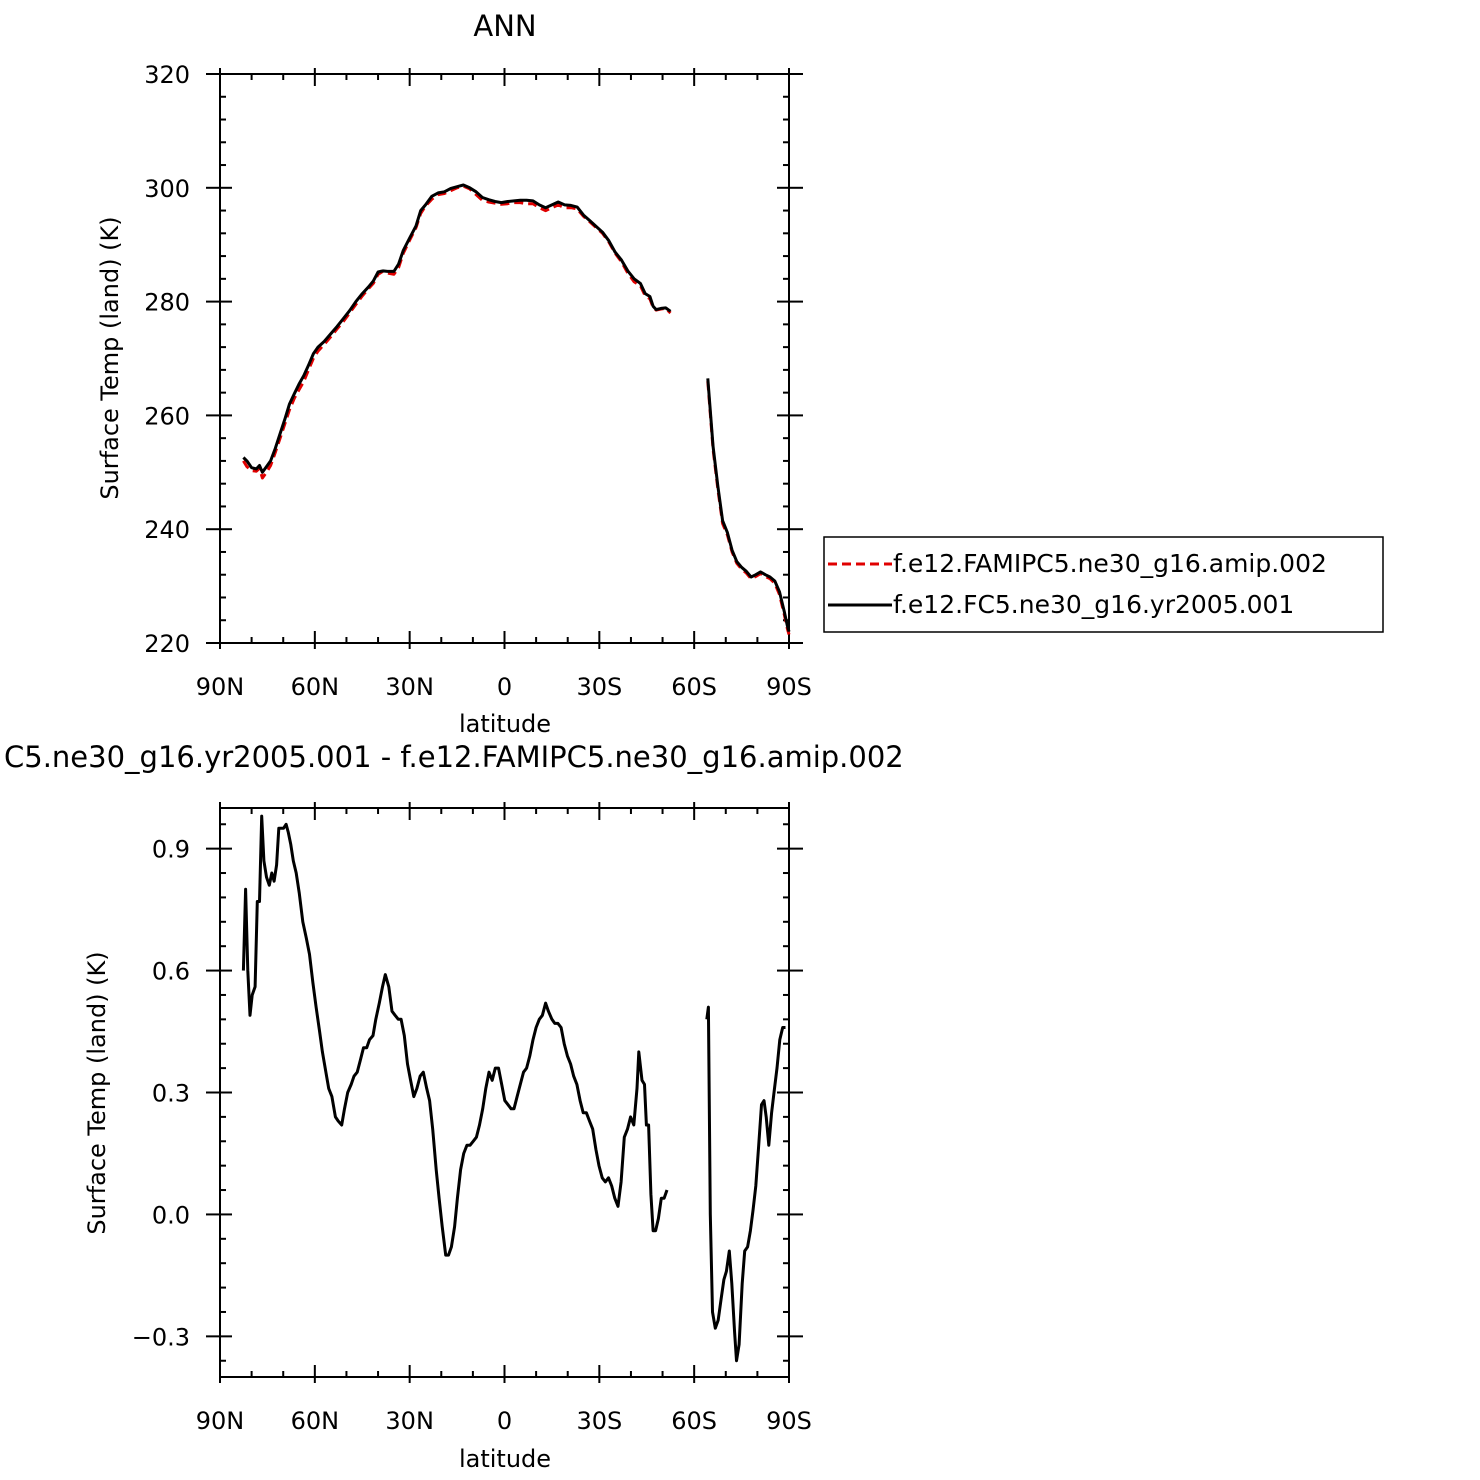  What do you see at coordinates (1110, 563) in the screenshot?
I see `legend-label-amip: f.e12.FAMIPC5.ne30_g16.amip.002` at bounding box center [1110, 563].